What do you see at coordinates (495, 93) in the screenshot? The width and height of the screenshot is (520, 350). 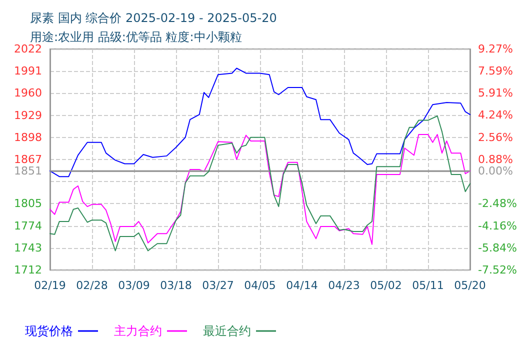 I see `y2-tick-label: 5.91%` at bounding box center [495, 93].